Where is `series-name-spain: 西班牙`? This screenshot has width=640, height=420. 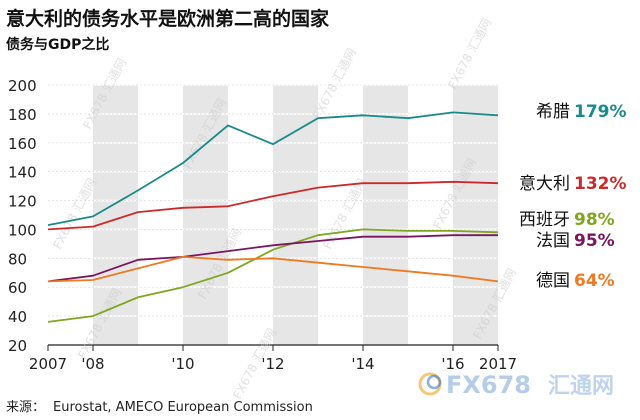 series-name-spain: 西班牙 is located at coordinates (544, 220).